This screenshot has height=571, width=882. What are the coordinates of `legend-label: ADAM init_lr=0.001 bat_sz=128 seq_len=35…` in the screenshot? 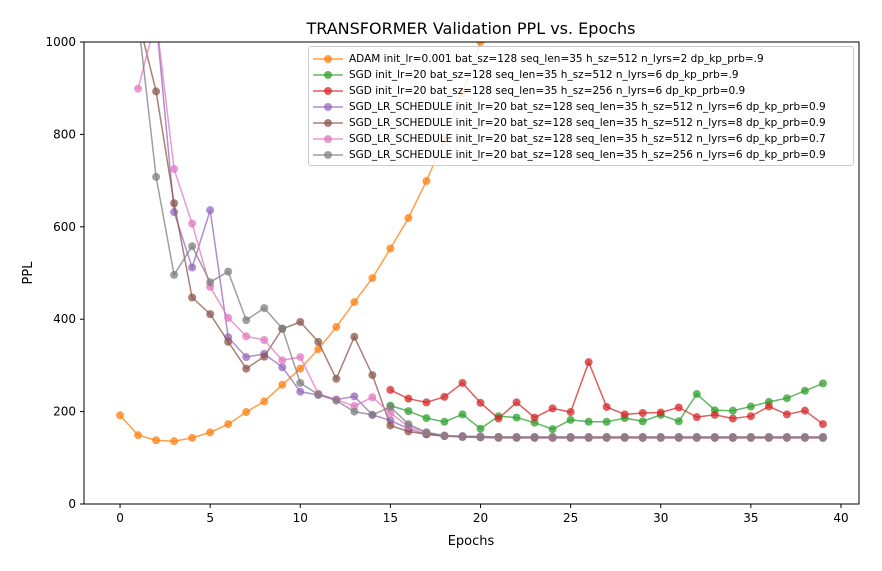 It's located at (556, 59).